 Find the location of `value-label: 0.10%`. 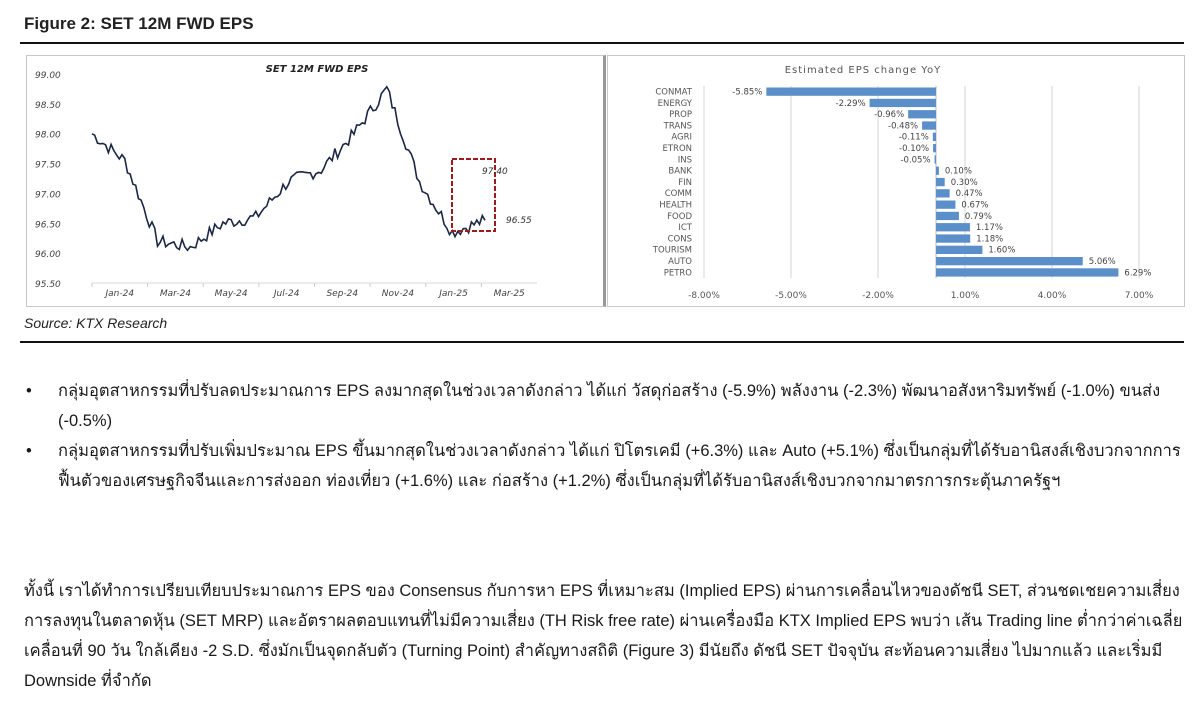

value-label: 0.10% is located at coordinates (958, 172).